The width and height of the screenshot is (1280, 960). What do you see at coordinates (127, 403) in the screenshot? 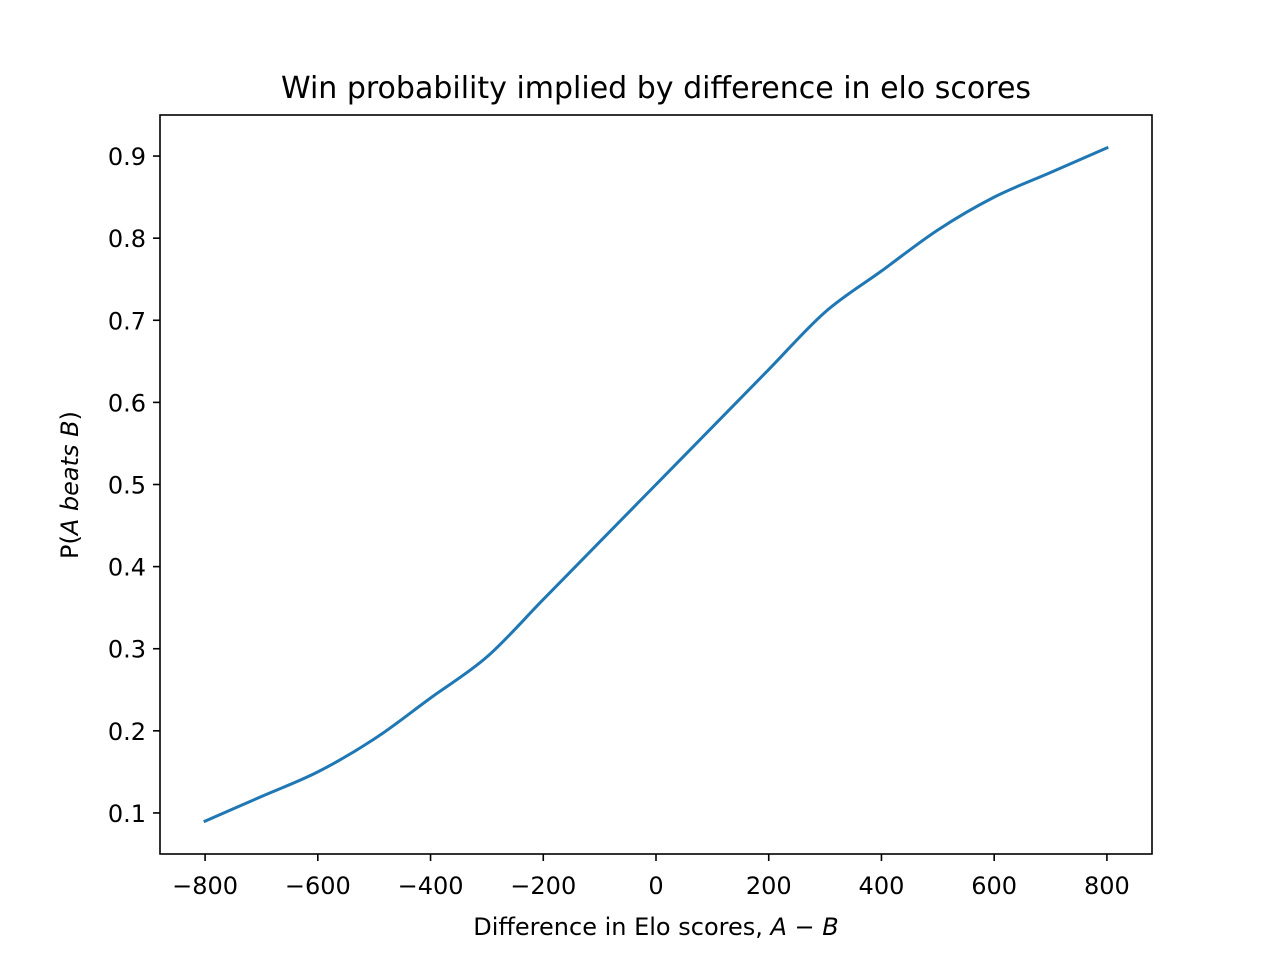
I see `y-tick-label: 0.6` at bounding box center [127, 403].